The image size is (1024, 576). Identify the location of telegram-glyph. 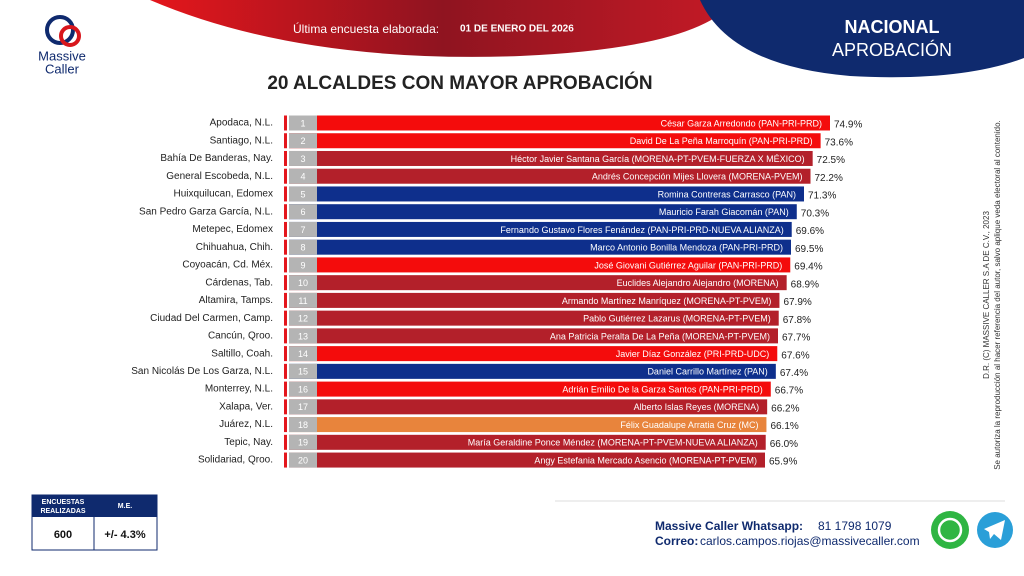
(994, 530).